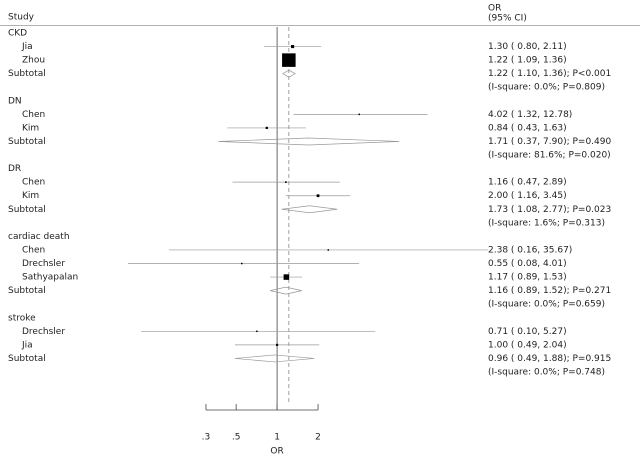 This screenshot has height=456, width=640. I want to click on effect-label: 0.84 ( 0.43, 1.63), so click(527, 128).